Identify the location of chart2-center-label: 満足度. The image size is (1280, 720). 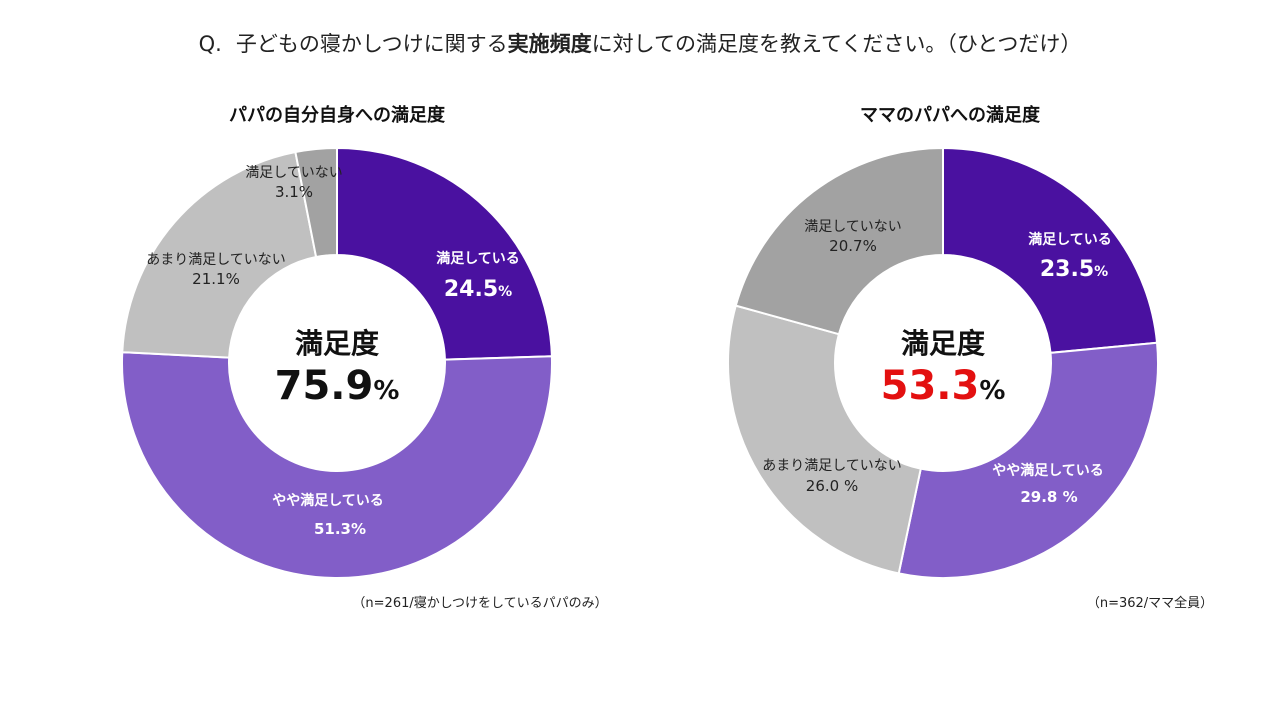
(943, 343).